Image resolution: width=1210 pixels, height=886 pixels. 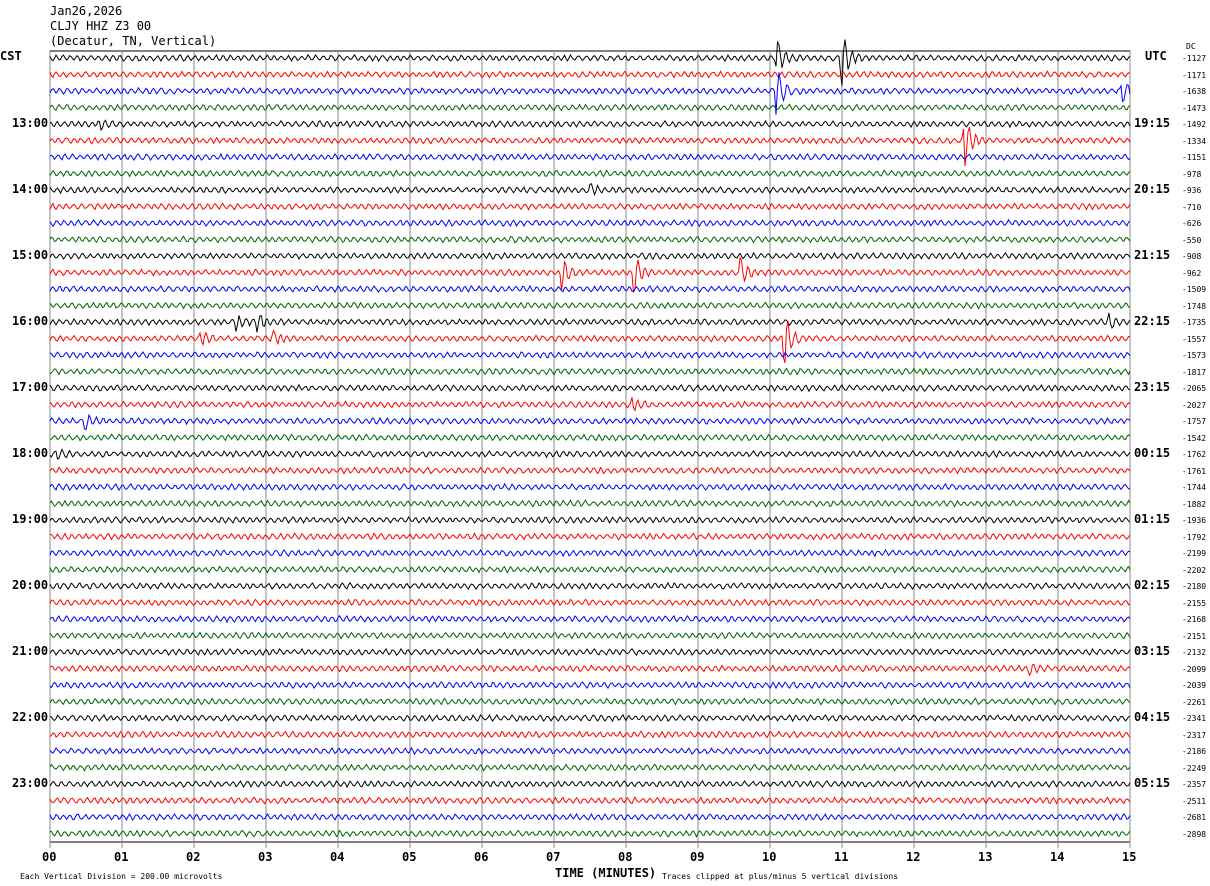 I want to click on dc-offset-label: -2341, so click(x=1194, y=718).